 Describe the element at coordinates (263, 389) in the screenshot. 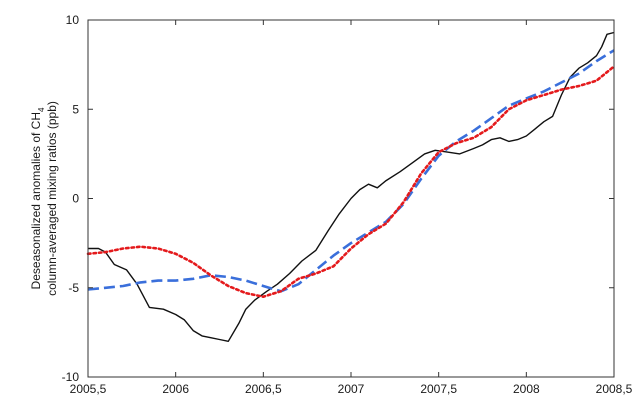

I see `x-tick-label: 2006,5` at that location.